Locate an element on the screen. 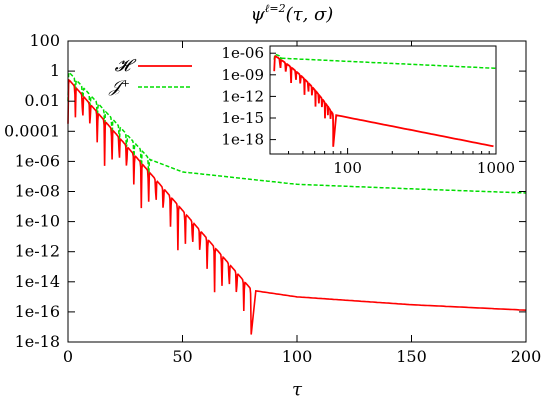 Image resolution: width=545 pixels, height=401 pixels. y-tick-label: 1e-06 is located at coordinates (37, 160).